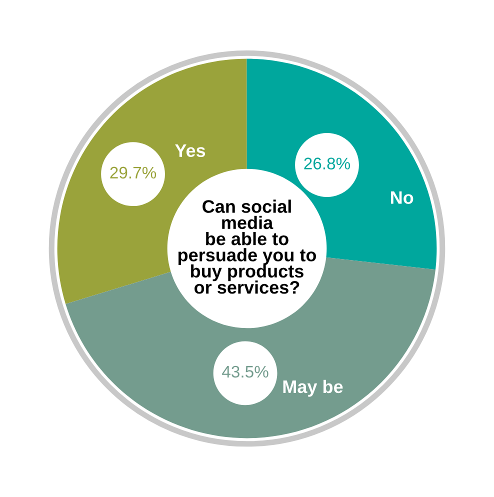  Describe the element at coordinates (327, 164) in the screenshot. I see `data-label: 26.8%` at that location.